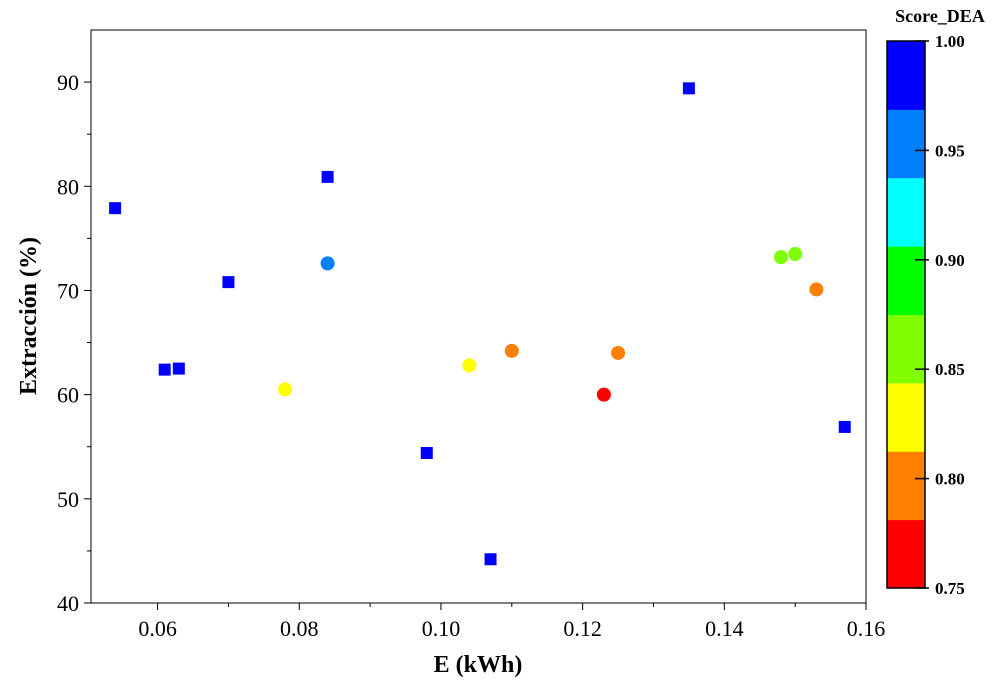 Image resolution: width=1003 pixels, height=690 pixels. What do you see at coordinates (478, 665) in the screenshot?
I see `x-axis-label: E (kWh)` at bounding box center [478, 665].